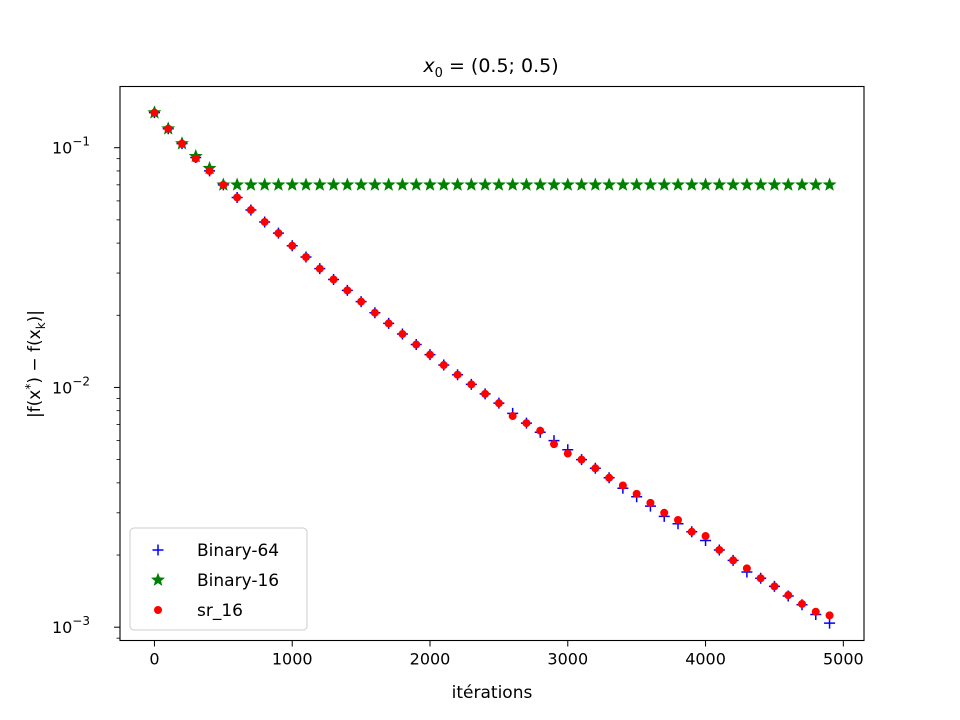 The height and width of the screenshot is (720, 960). Describe the element at coordinates (238, 581) in the screenshot. I see `legend-label-binary-16: Binary-16` at that location.